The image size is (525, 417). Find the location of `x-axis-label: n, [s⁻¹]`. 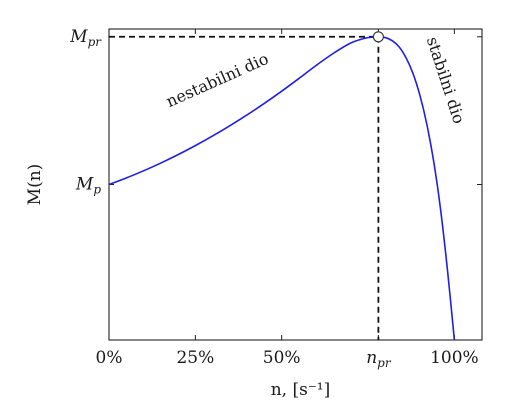

x-axis-label: n, [s⁻¹] is located at coordinates (301, 390).